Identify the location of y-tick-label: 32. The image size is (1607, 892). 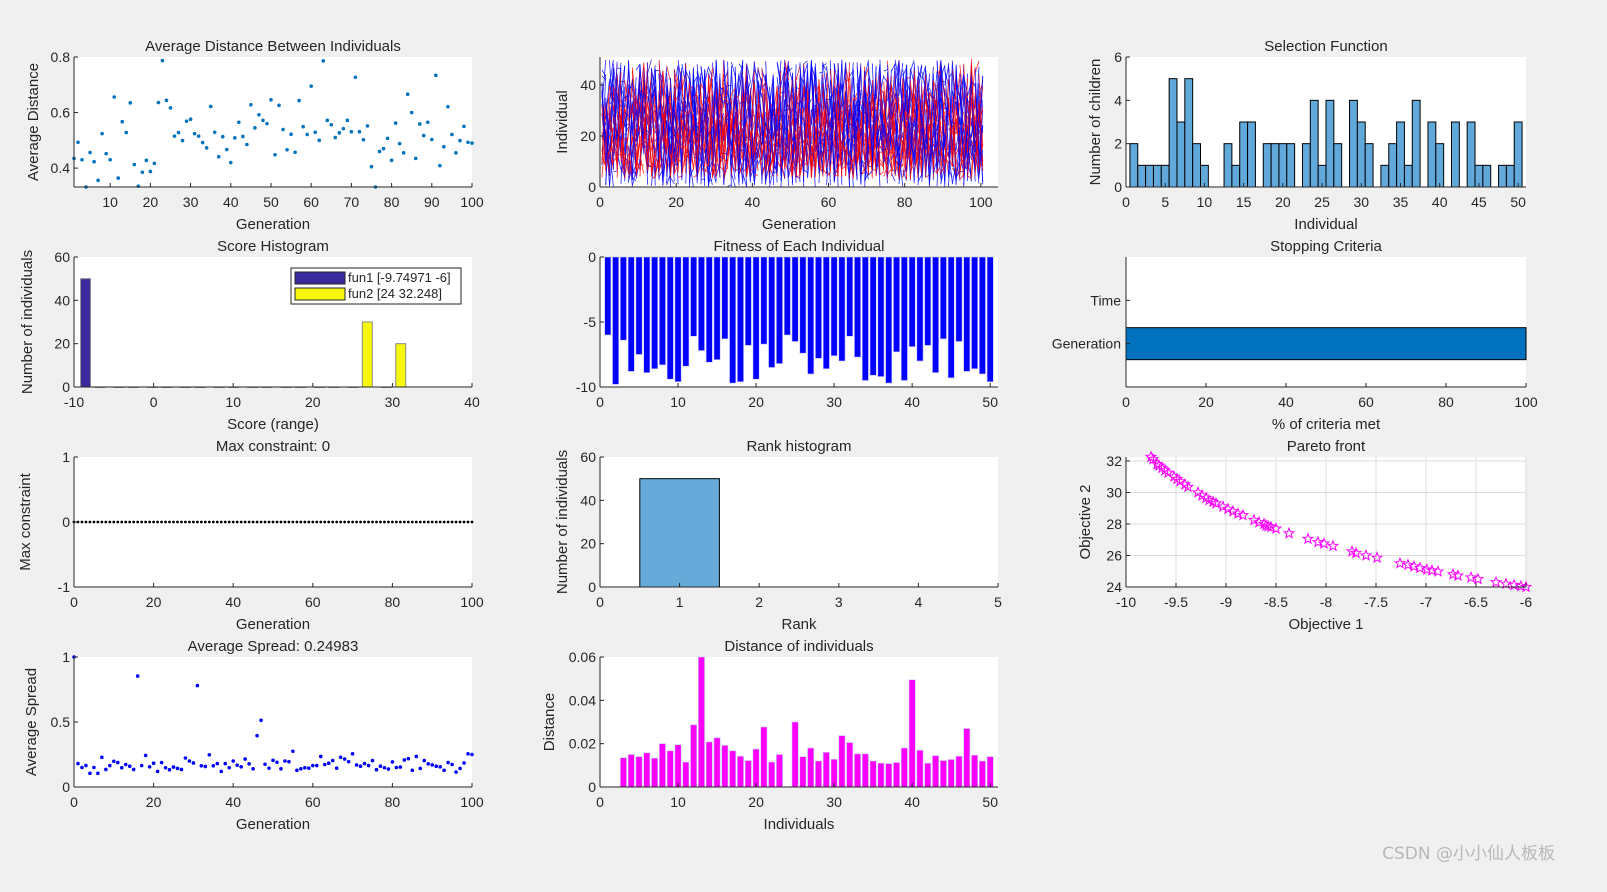
(1114, 461).